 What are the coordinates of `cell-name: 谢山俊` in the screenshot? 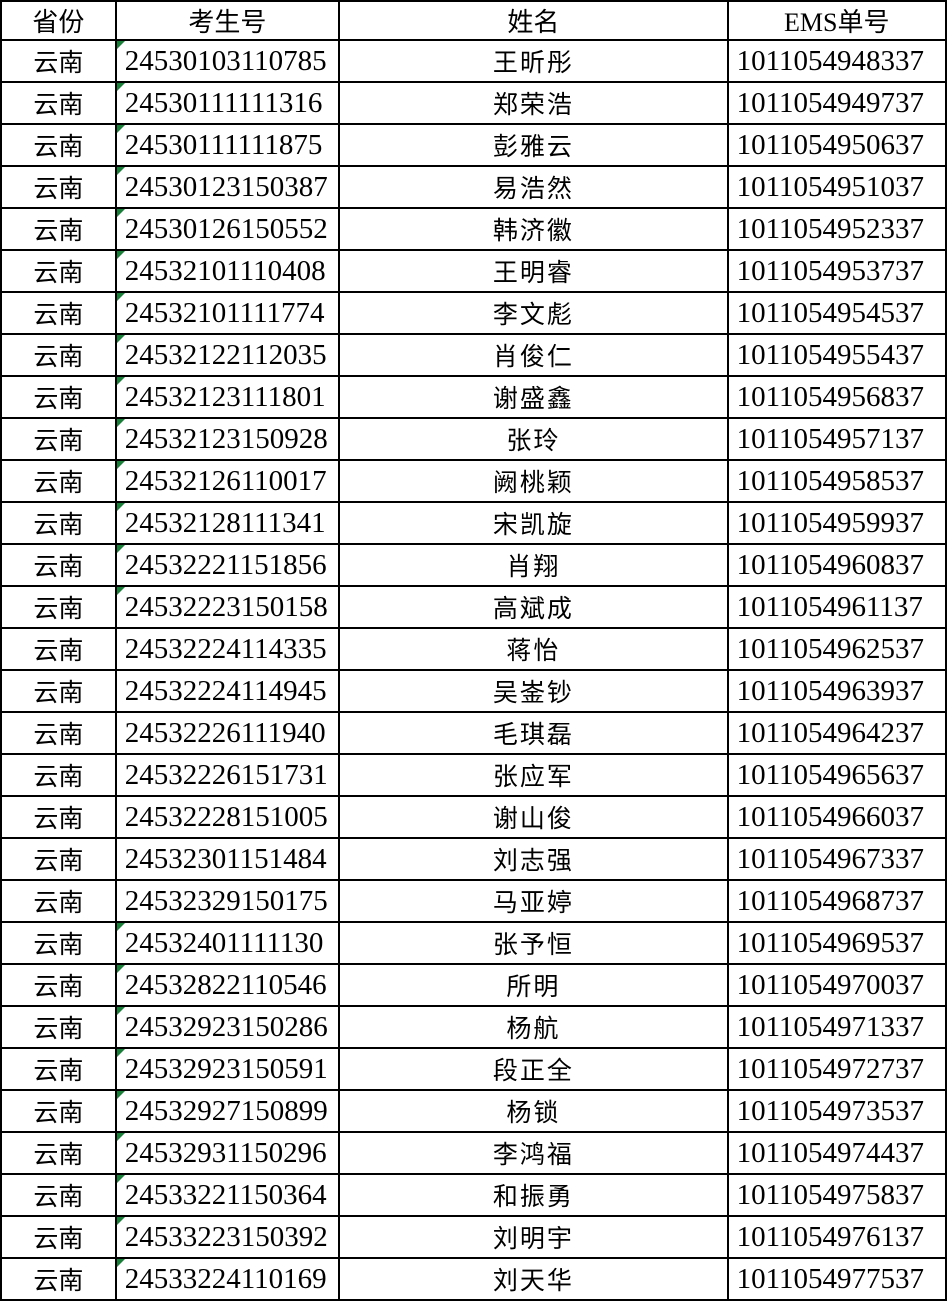 It's located at (533, 817).